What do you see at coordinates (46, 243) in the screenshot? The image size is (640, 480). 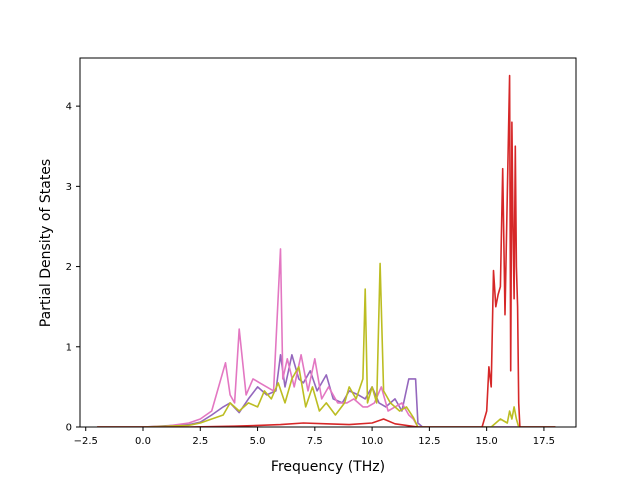 I see `y-axis-title: Partial Density of States` at bounding box center [46, 243].